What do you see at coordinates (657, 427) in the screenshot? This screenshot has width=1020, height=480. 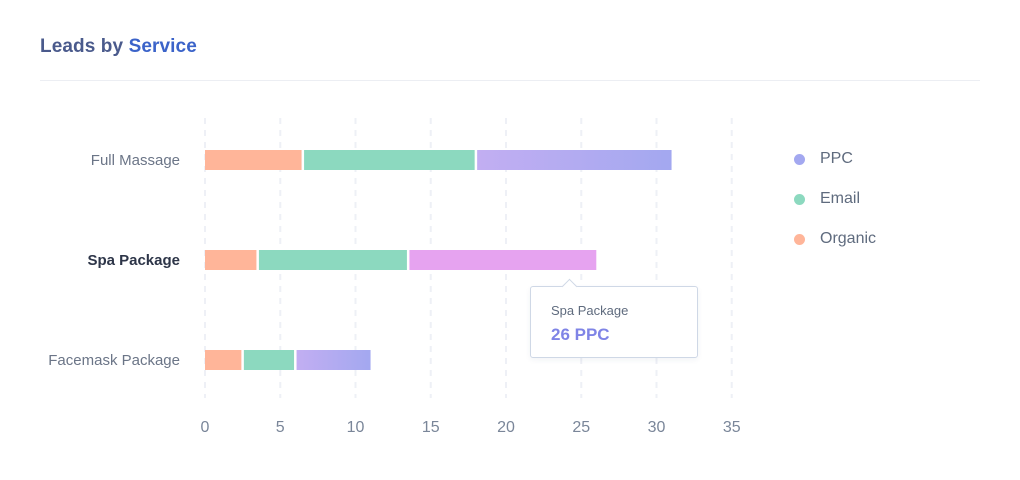 I see `x-tick-label-30: 30` at bounding box center [657, 427].